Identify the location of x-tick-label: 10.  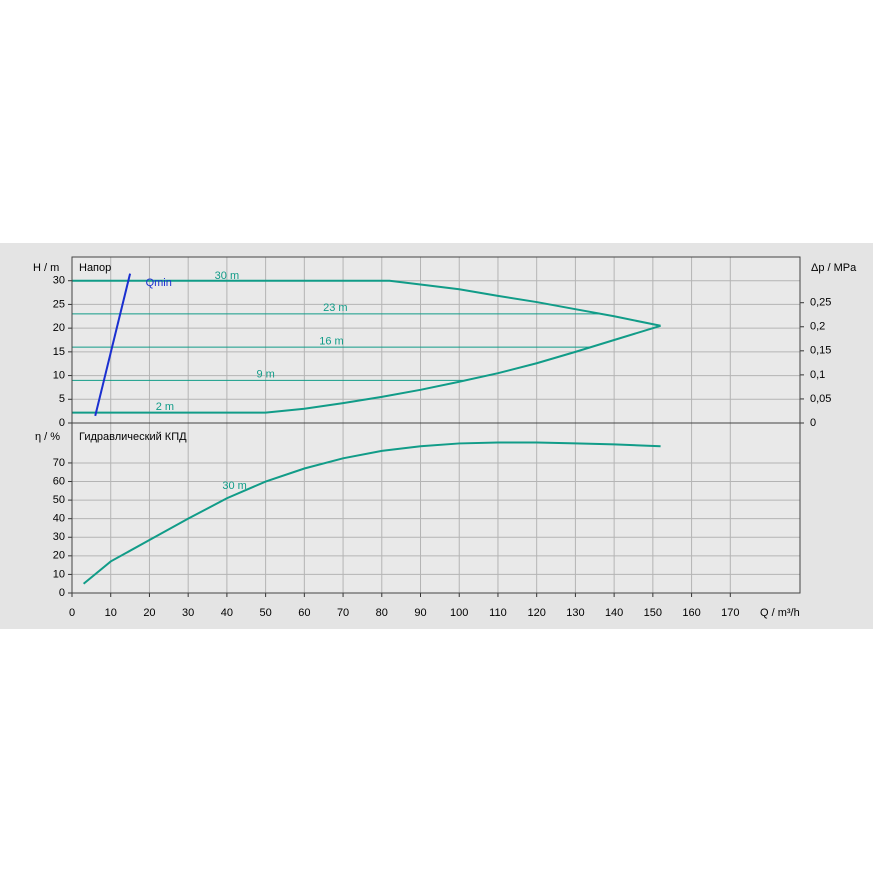
(111, 613).